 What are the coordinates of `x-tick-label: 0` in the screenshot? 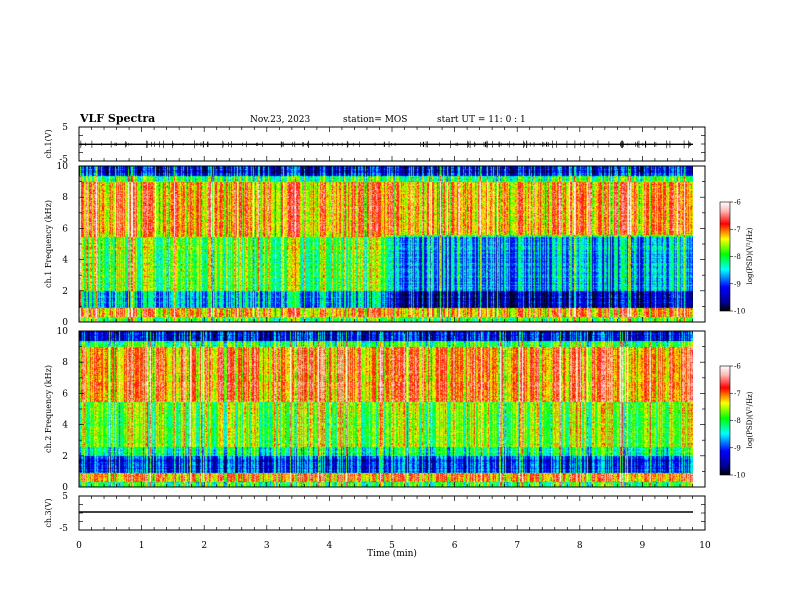 It's located at (79, 546).